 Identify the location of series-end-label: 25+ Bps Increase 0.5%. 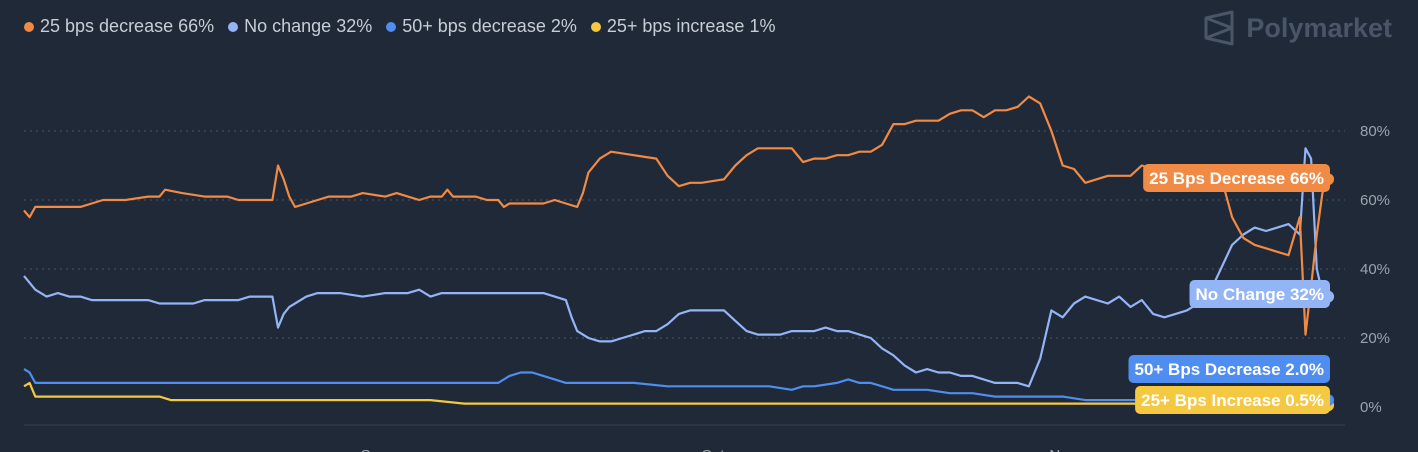
(1232, 400).